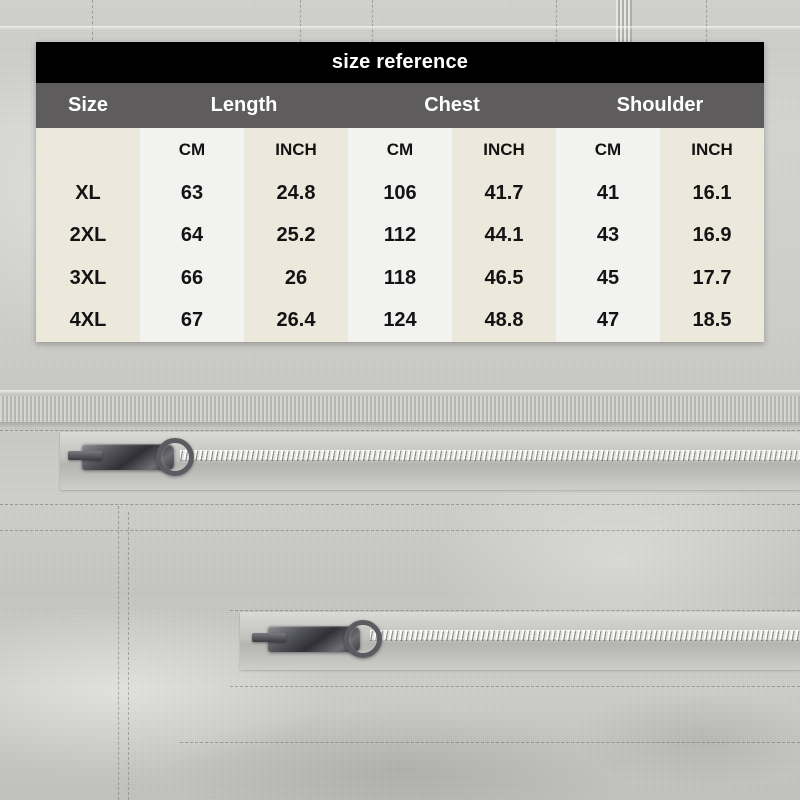 This screenshot has width=800, height=800. I want to click on cell-chest-cm: 106, so click(400, 193).